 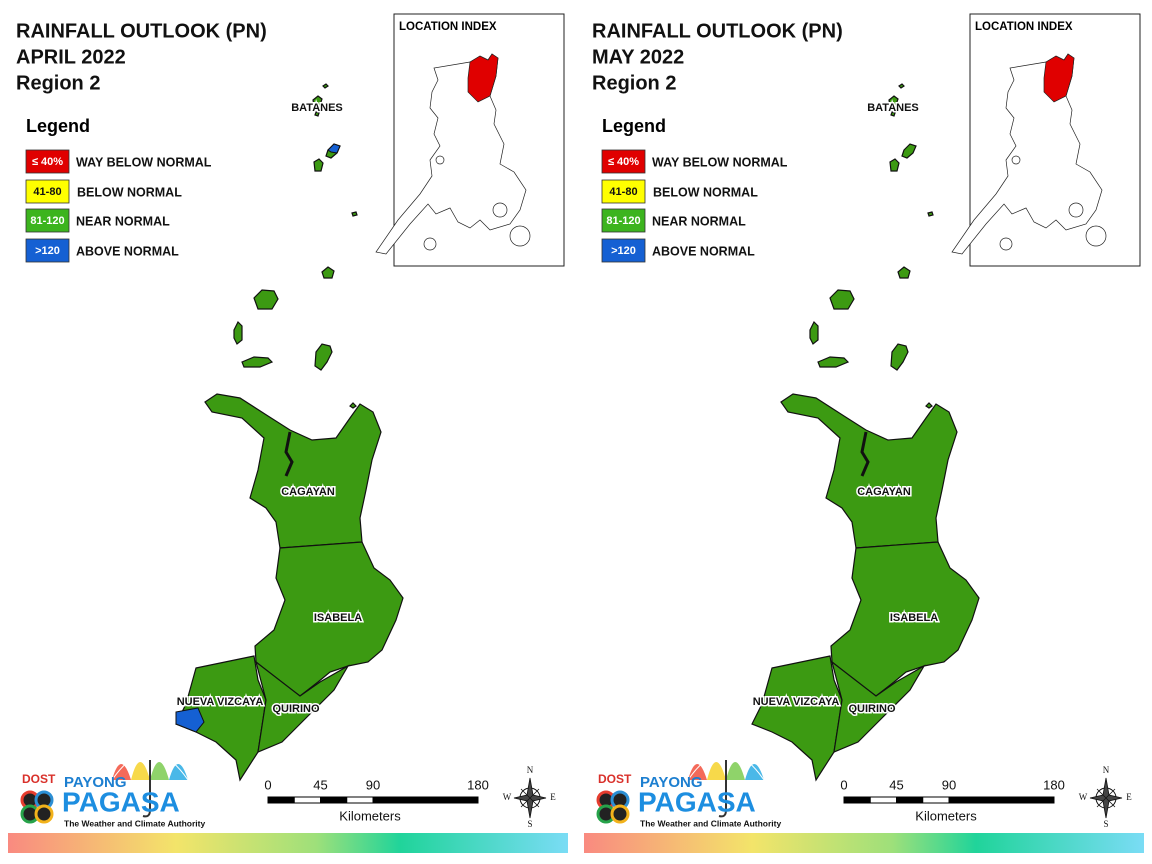 I want to click on legend-label: NEAR NORMAL, so click(x=123, y=221).